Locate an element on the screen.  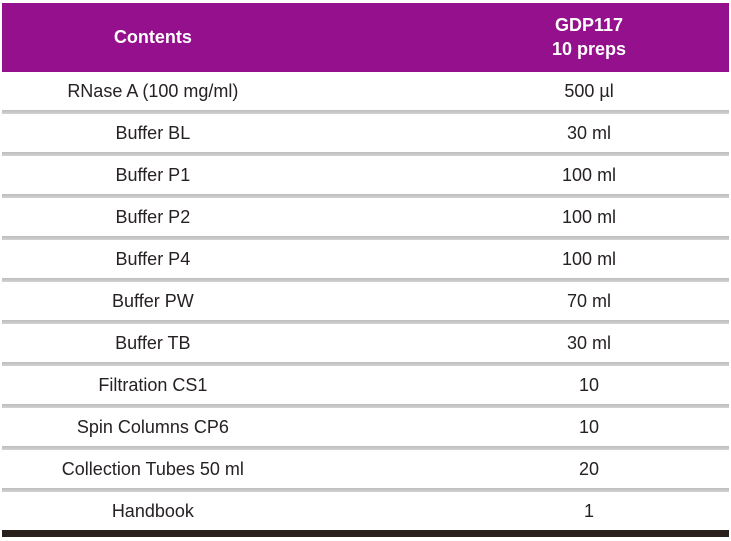
row-item-label: RNase A (100 mg/ml) is located at coordinates (153, 90).